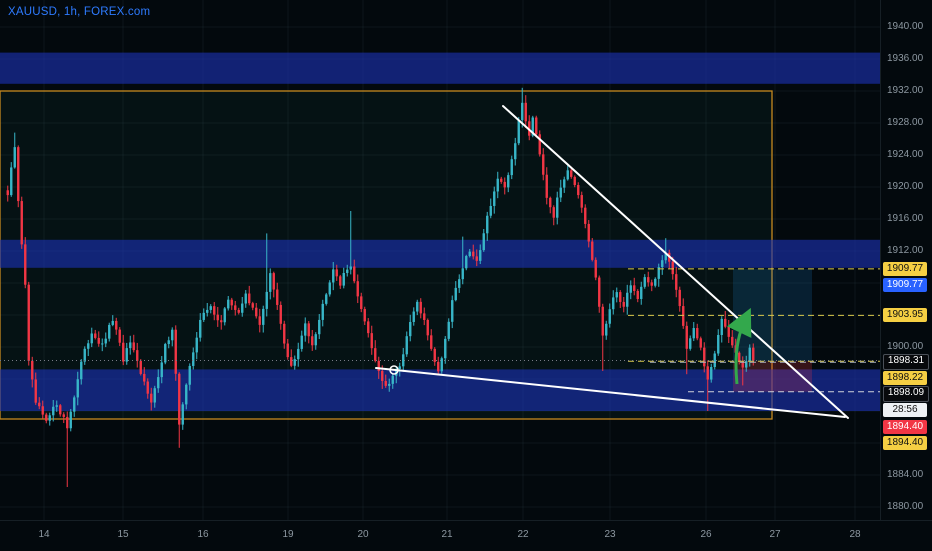 This screenshot has width=932, height=551. Describe the element at coordinates (905, 474) in the screenshot. I see `price-tick: 1884.00` at that location.